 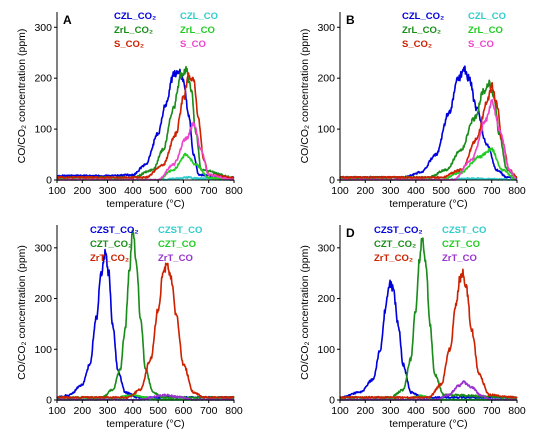 I want to click on legend-entry: S_CO₂, so click(x=129, y=44).